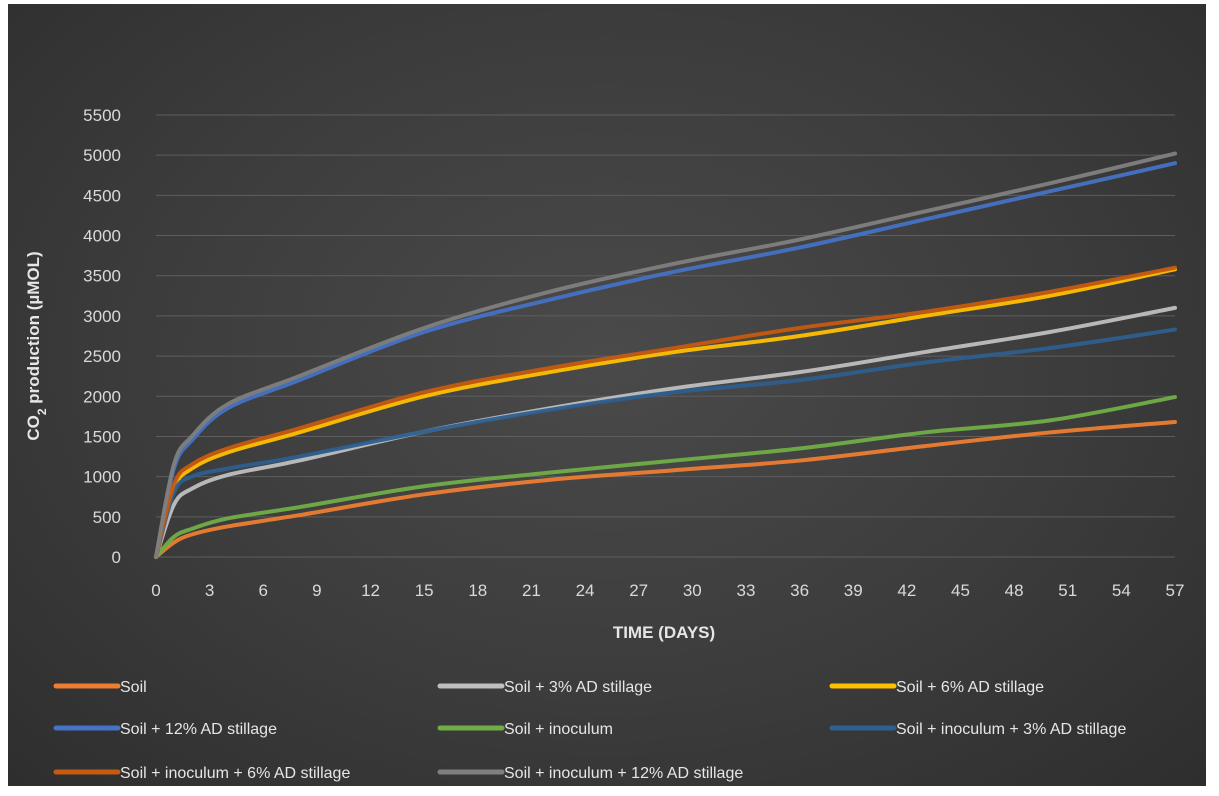  I want to click on legend-label: Soil + 12% AD stillage, so click(198, 729).